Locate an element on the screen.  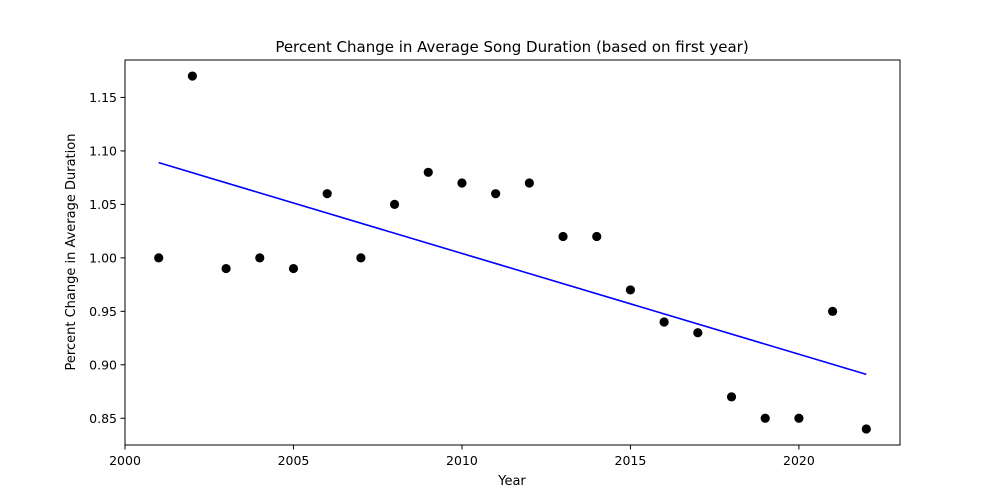
y-axis: 0.85 0.90 0.95 1.00 1.05 1.10 1.15 is located at coordinates (107, 258).